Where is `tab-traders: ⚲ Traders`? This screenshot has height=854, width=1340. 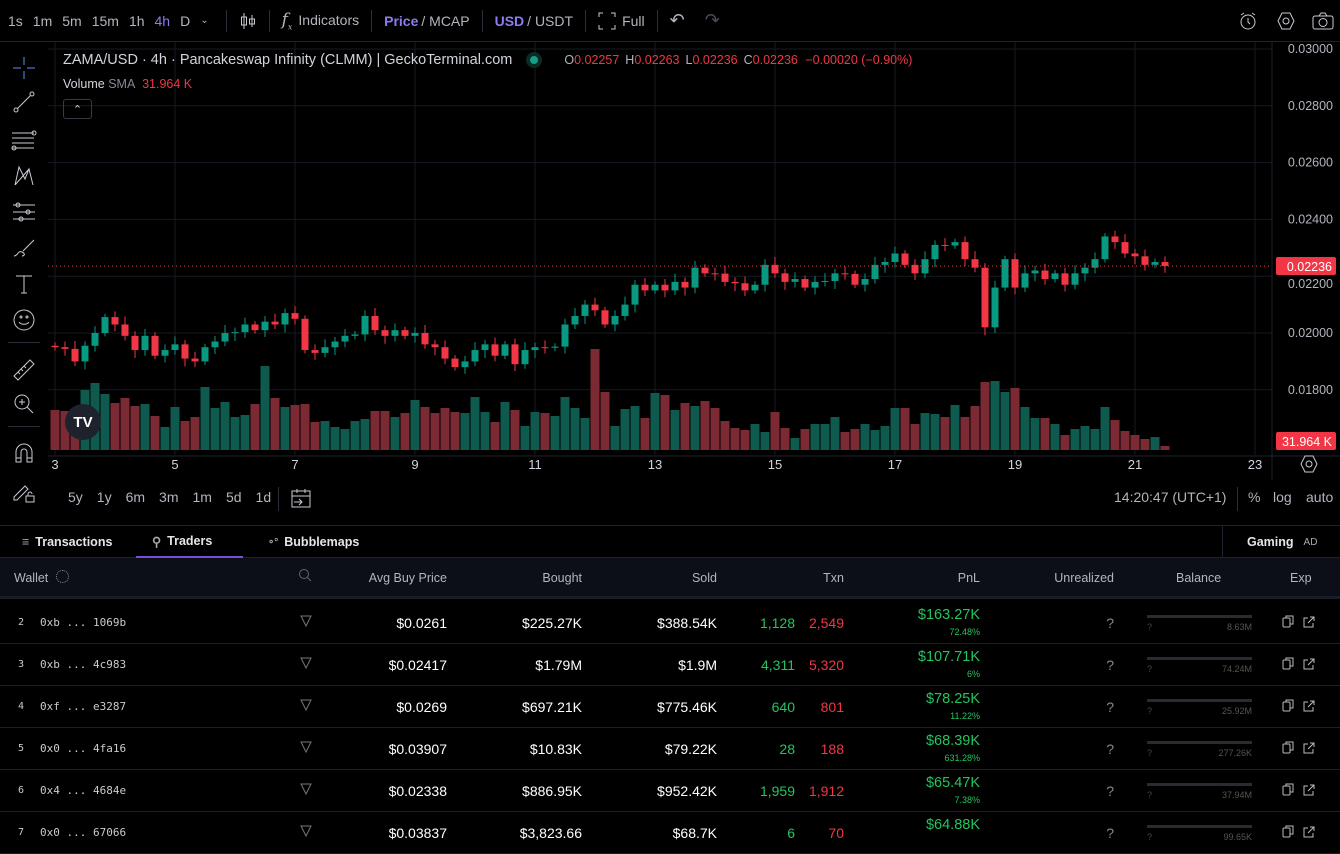
tab-traders: ⚲ Traders is located at coordinates (189, 542).